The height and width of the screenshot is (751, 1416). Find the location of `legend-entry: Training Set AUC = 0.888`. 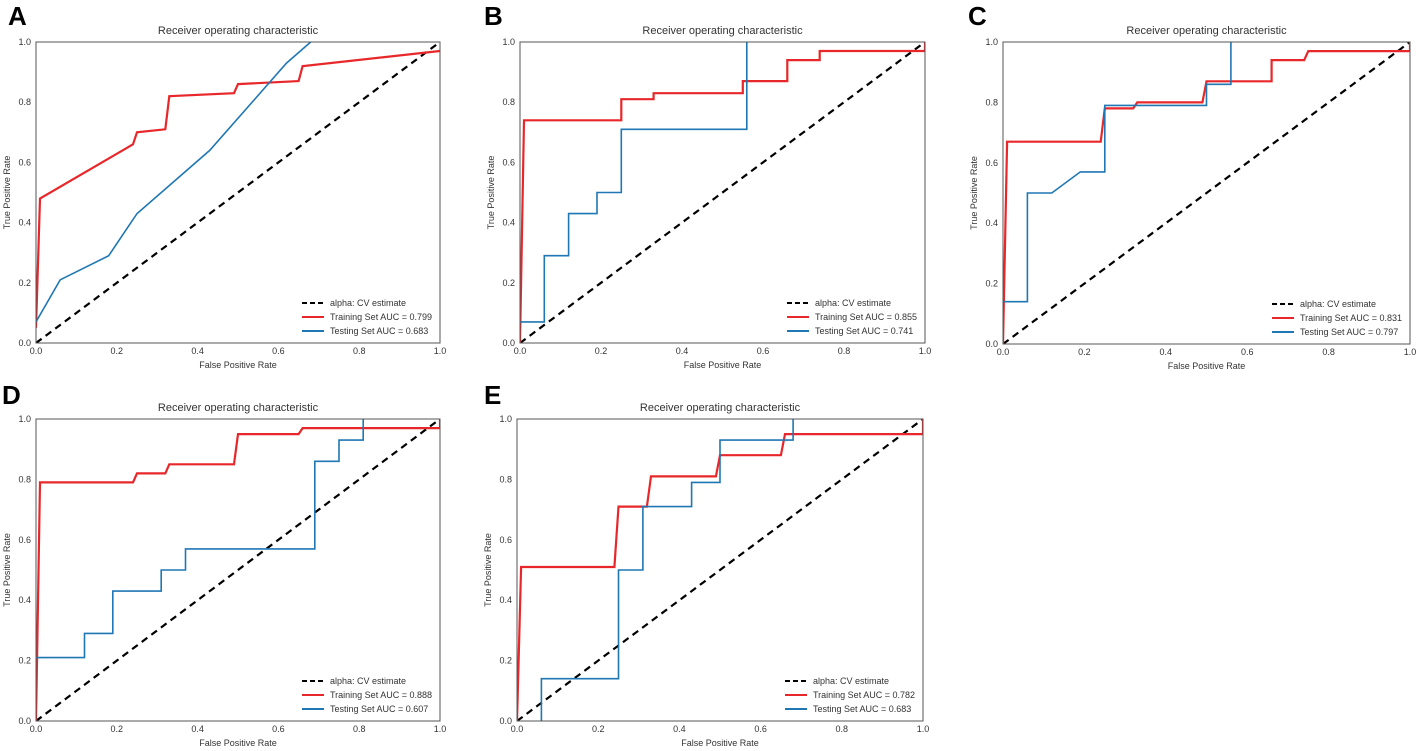

legend-entry: Training Set AUC = 0.888 is located at coordinates (381, 695).